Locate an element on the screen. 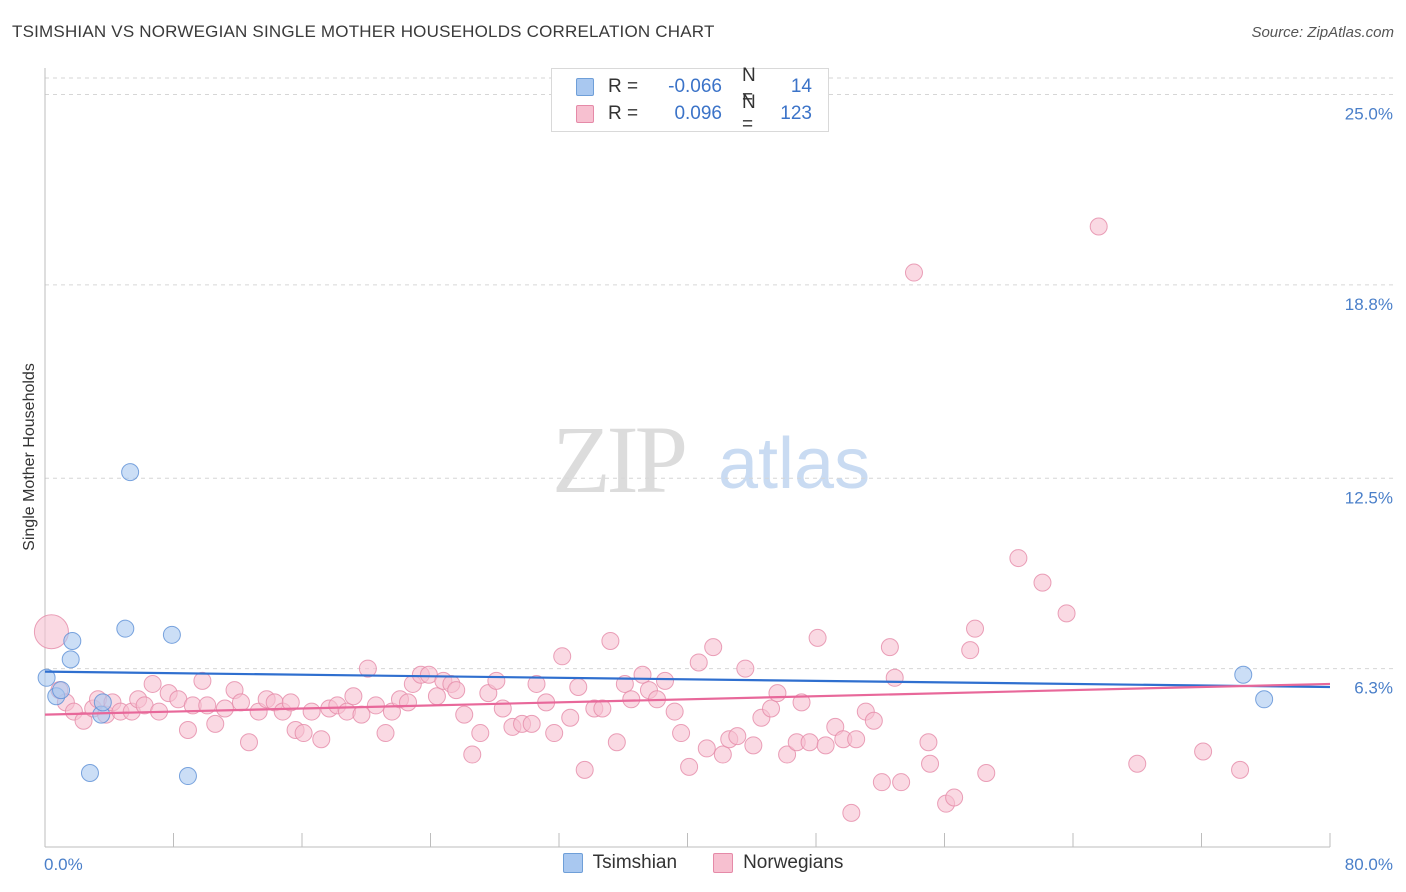 The width and height of the screenshot is (1406, 892). legend-item-norwegians: Norwegians is located at coordinates (778, 863).